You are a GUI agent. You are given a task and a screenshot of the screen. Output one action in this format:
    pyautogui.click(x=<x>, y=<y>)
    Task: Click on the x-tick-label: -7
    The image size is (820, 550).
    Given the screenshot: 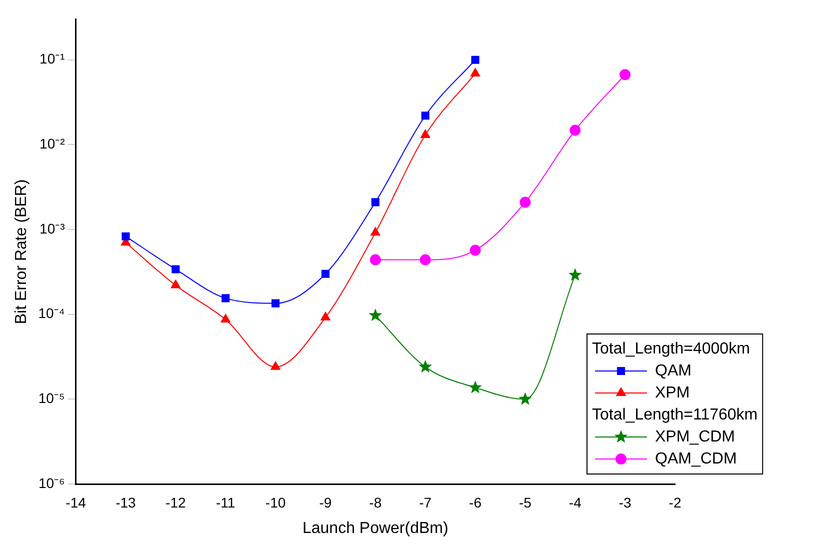 What is the action you would take?
    pyautogui.click(x=425, y=502)
    